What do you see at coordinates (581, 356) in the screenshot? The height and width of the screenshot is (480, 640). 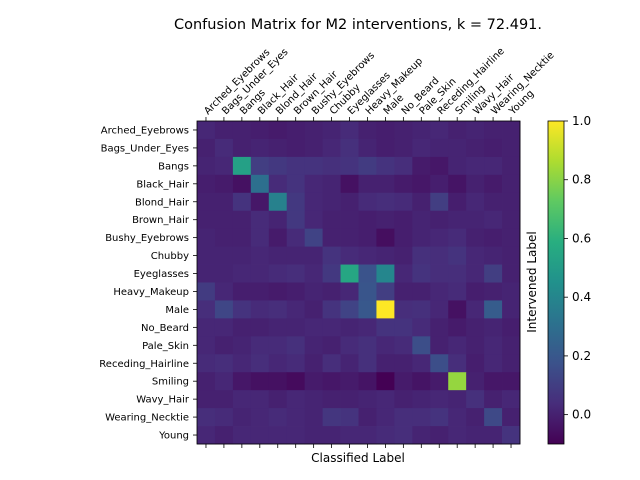 I see `colorbar-tick-label: 0.2` at bounding box center [581, 356].